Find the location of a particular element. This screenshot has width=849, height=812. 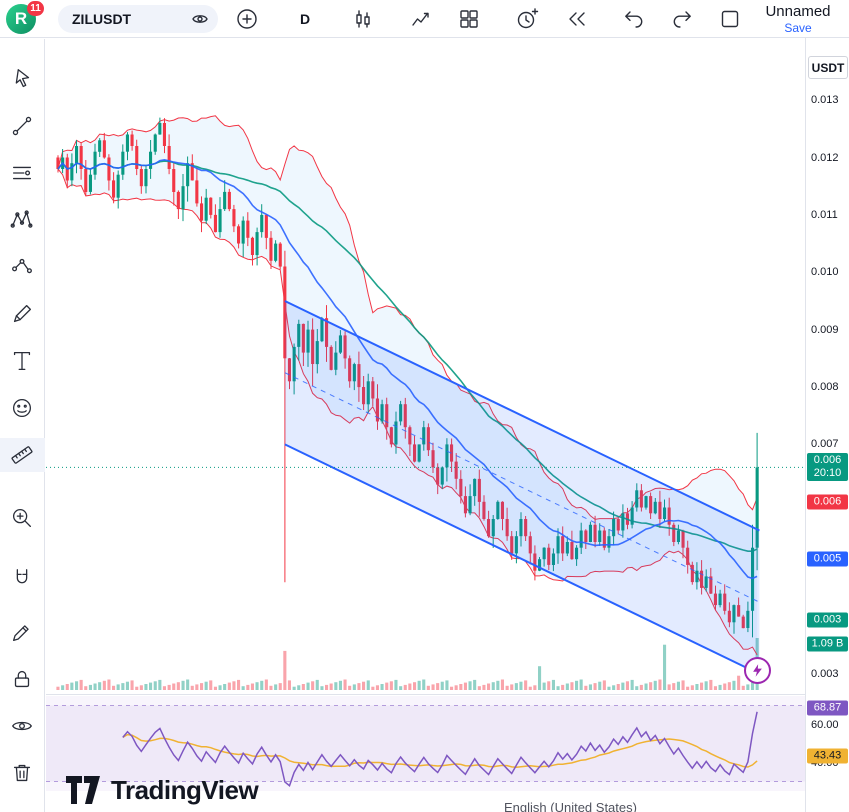

parallel-lines-tool is located at coordinates (22, 173).